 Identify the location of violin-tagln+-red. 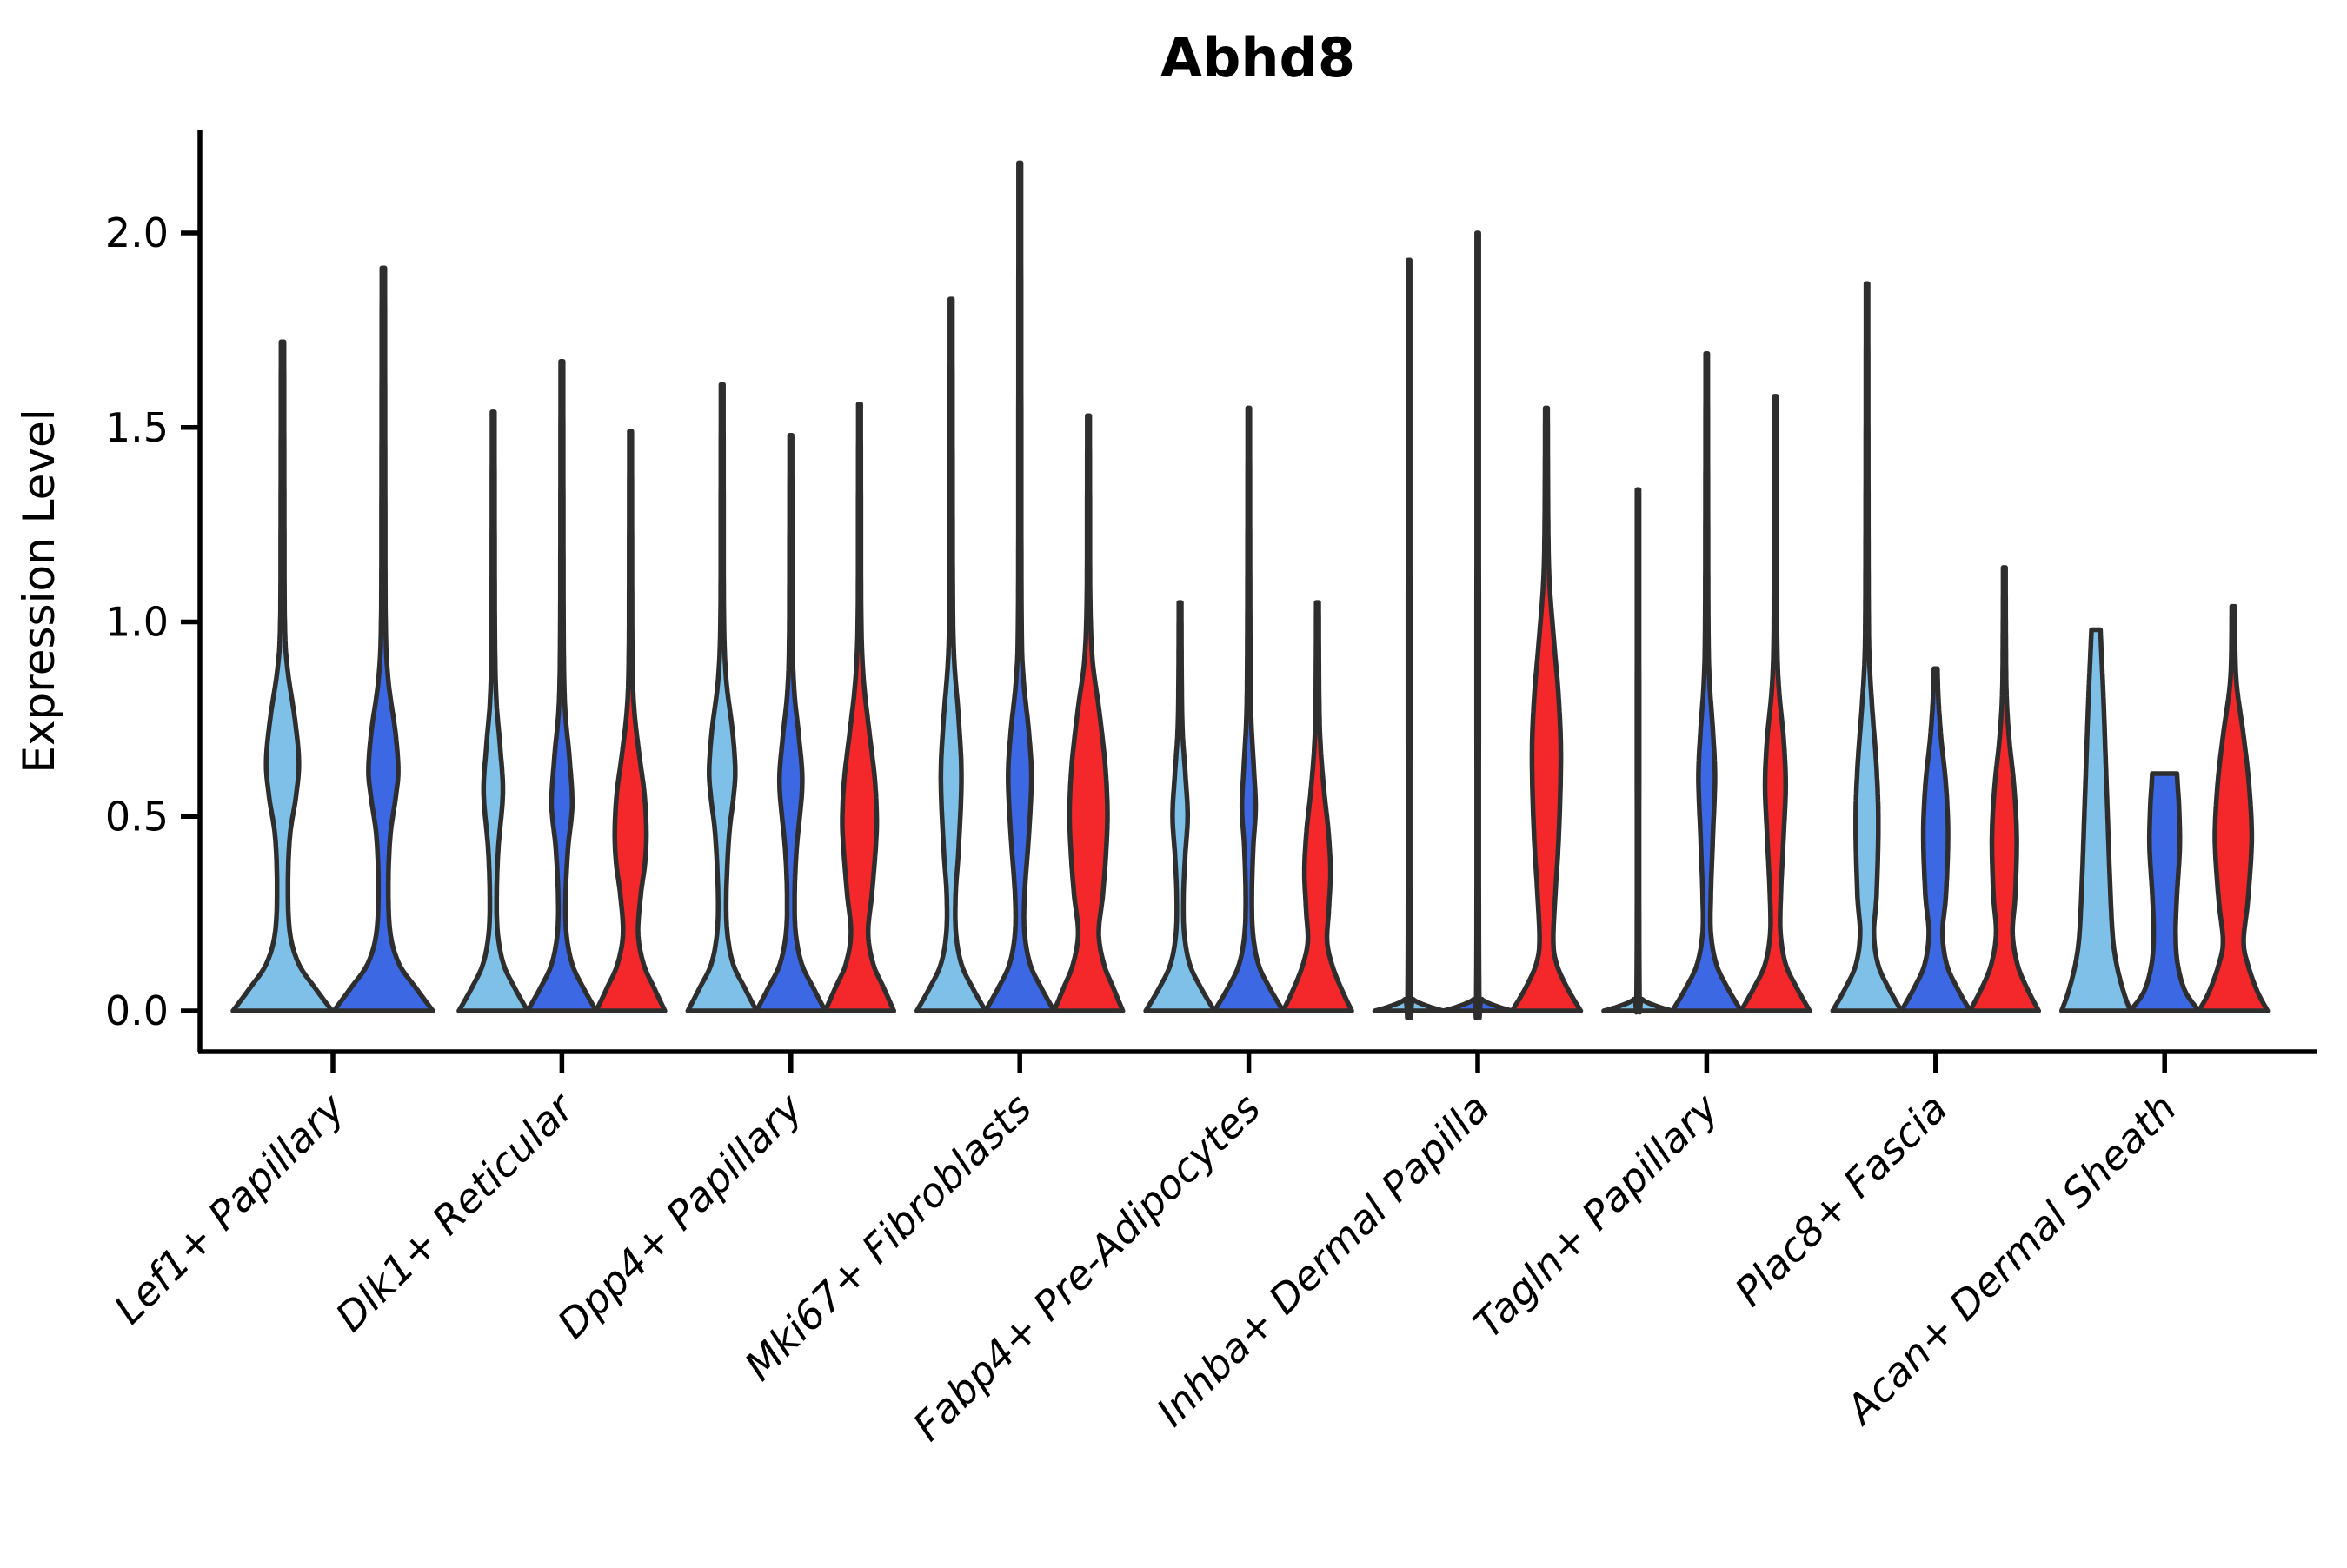
(1775, 703).